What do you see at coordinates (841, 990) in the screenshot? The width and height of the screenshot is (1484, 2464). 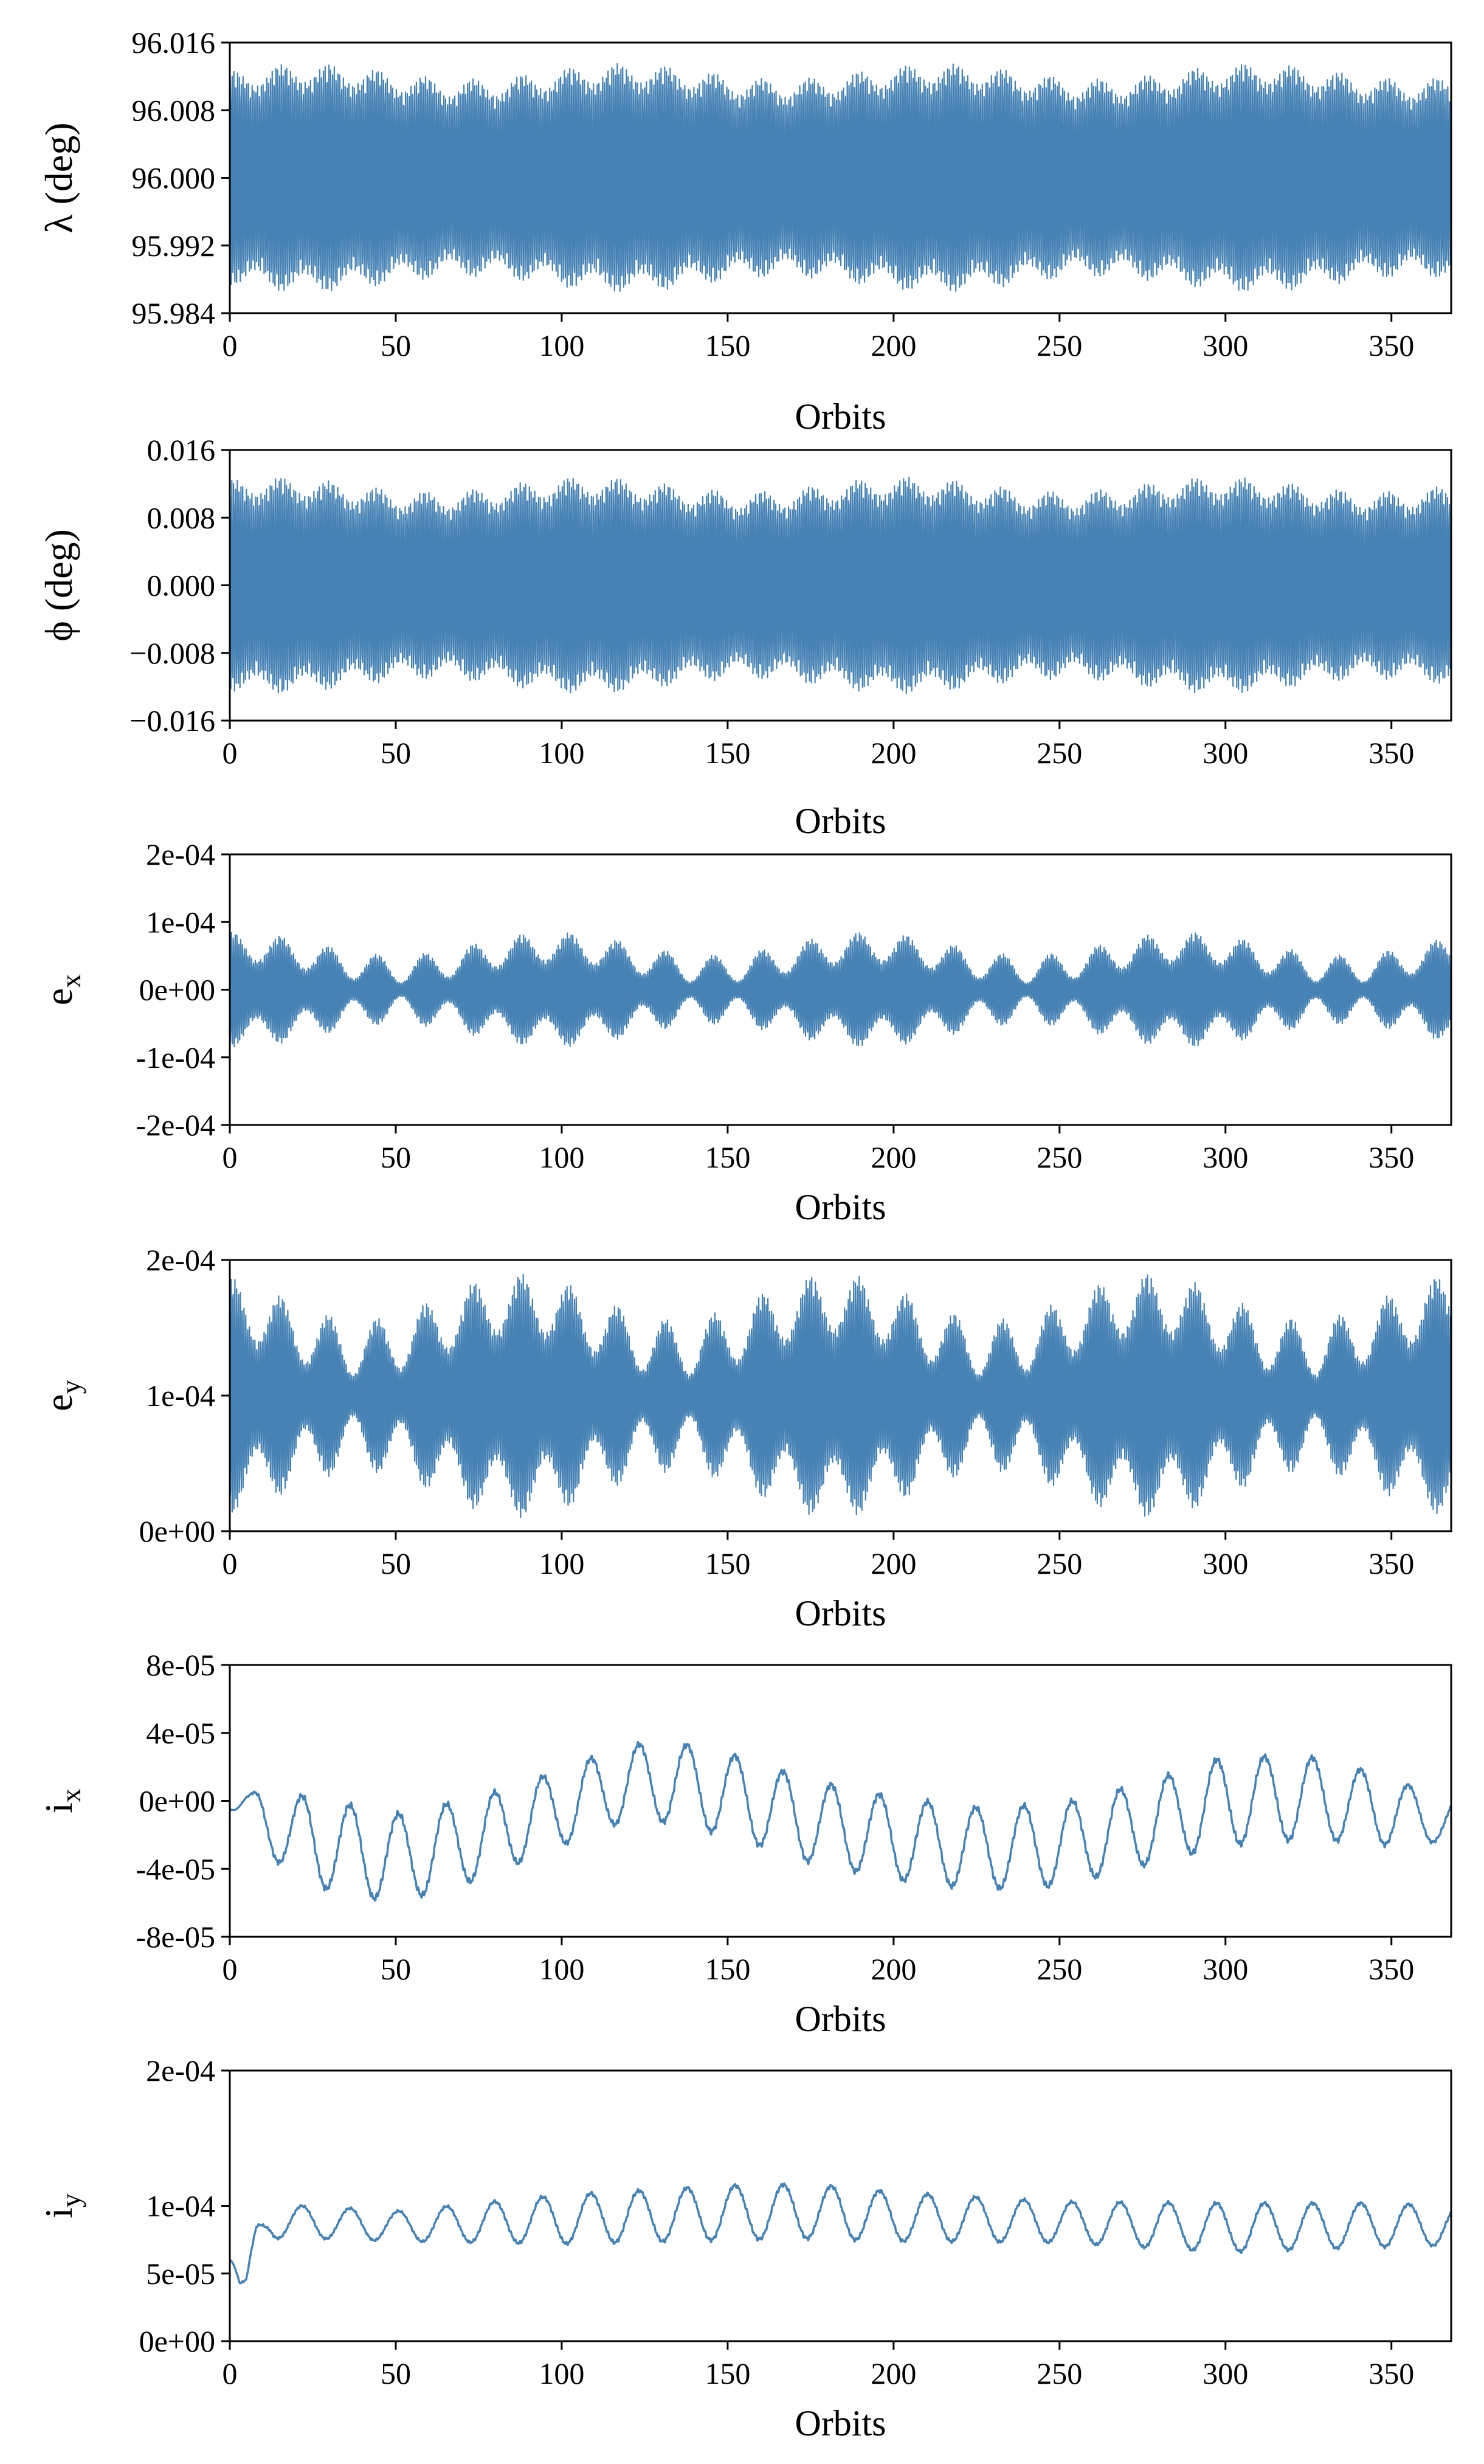 I see `series-line-e_x` at bounding box center [841, 990].